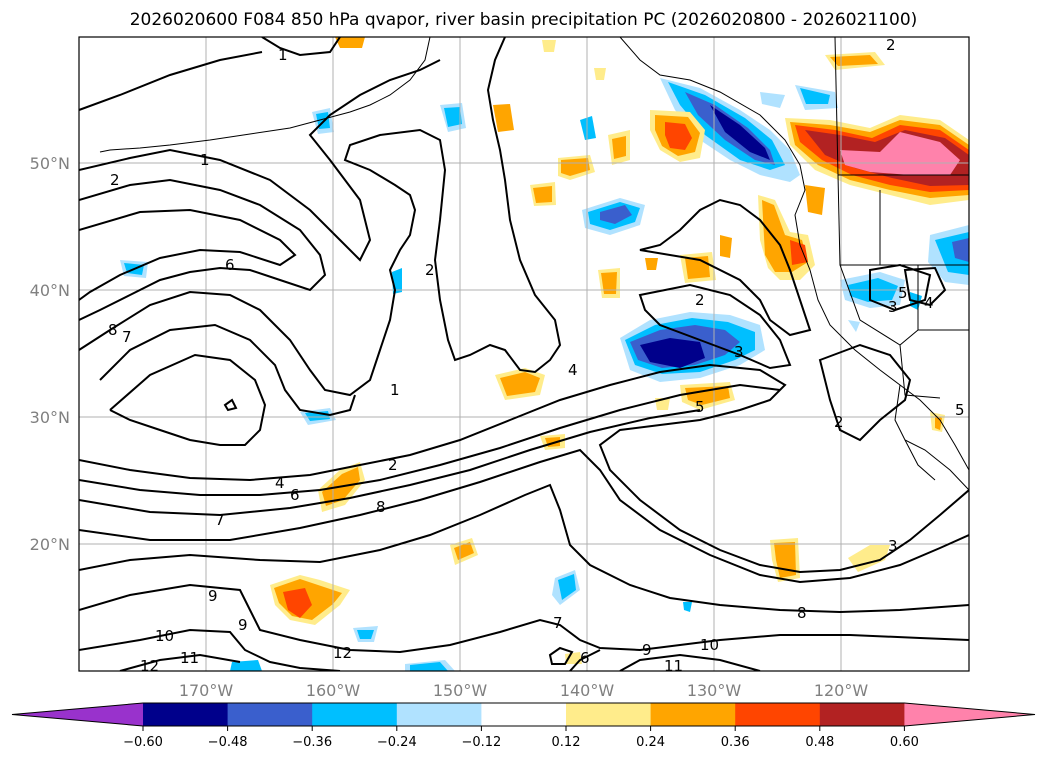 The height and width of the screenshot is (765, 1047). What do you see at coordinates (650, 742) in the screenshot?
I see `colorbar-tick-label: 0.24` at bounding box center [650, 742].